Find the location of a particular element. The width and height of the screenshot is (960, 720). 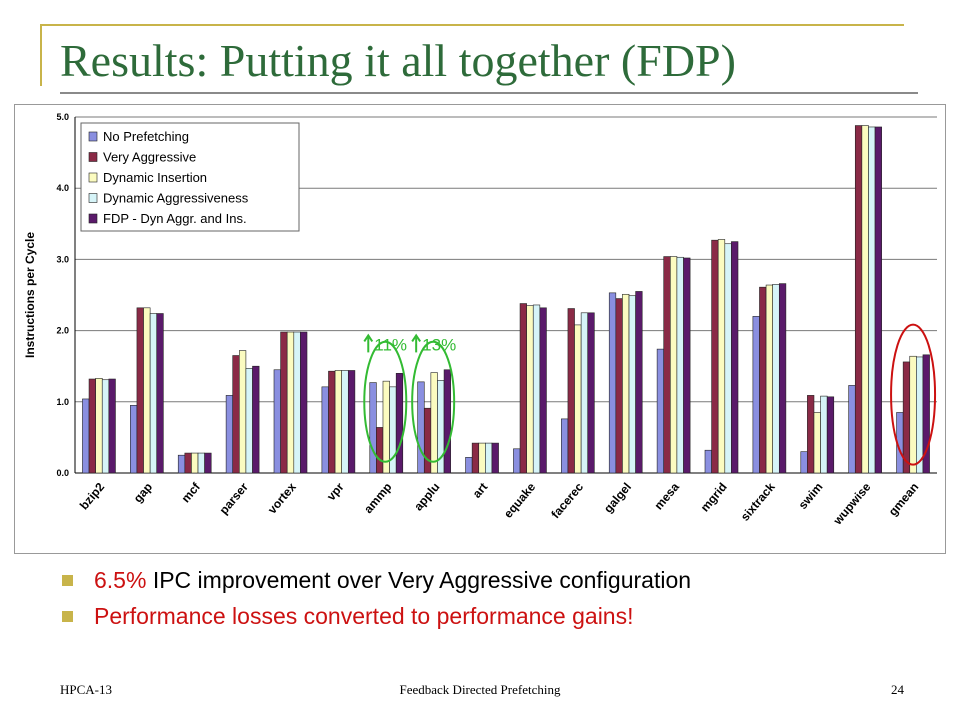

footer-title: Feedback Directed Prefetching is located at coordinates (480, 689).